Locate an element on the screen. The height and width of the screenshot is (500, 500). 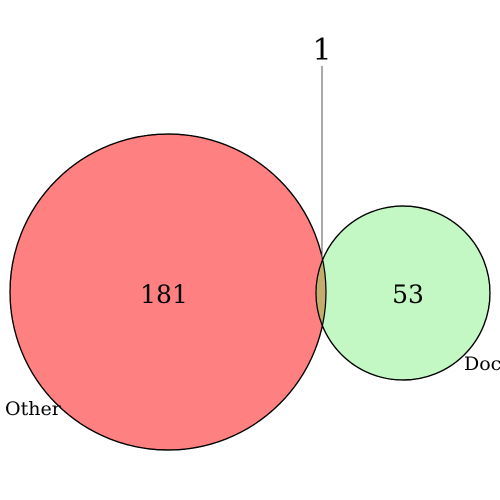
count-other: 181 is located at coordinates (164, 294).